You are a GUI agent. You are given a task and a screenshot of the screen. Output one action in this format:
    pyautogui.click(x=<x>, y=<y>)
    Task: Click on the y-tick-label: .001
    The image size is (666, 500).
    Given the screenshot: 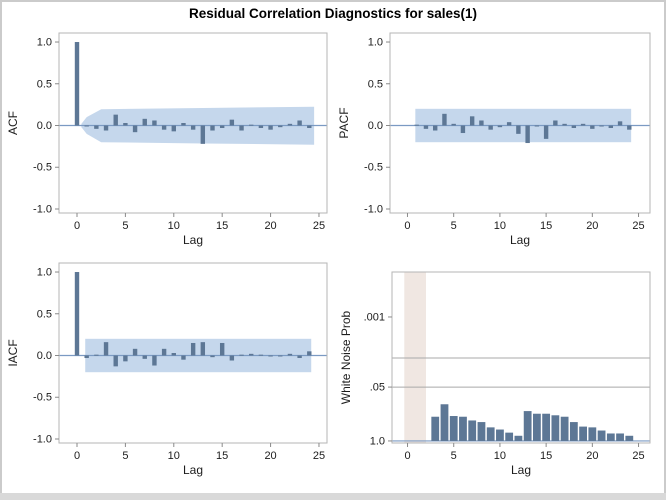 What is the action you would take?
    pyautogui.click(x=374, y=317)
    